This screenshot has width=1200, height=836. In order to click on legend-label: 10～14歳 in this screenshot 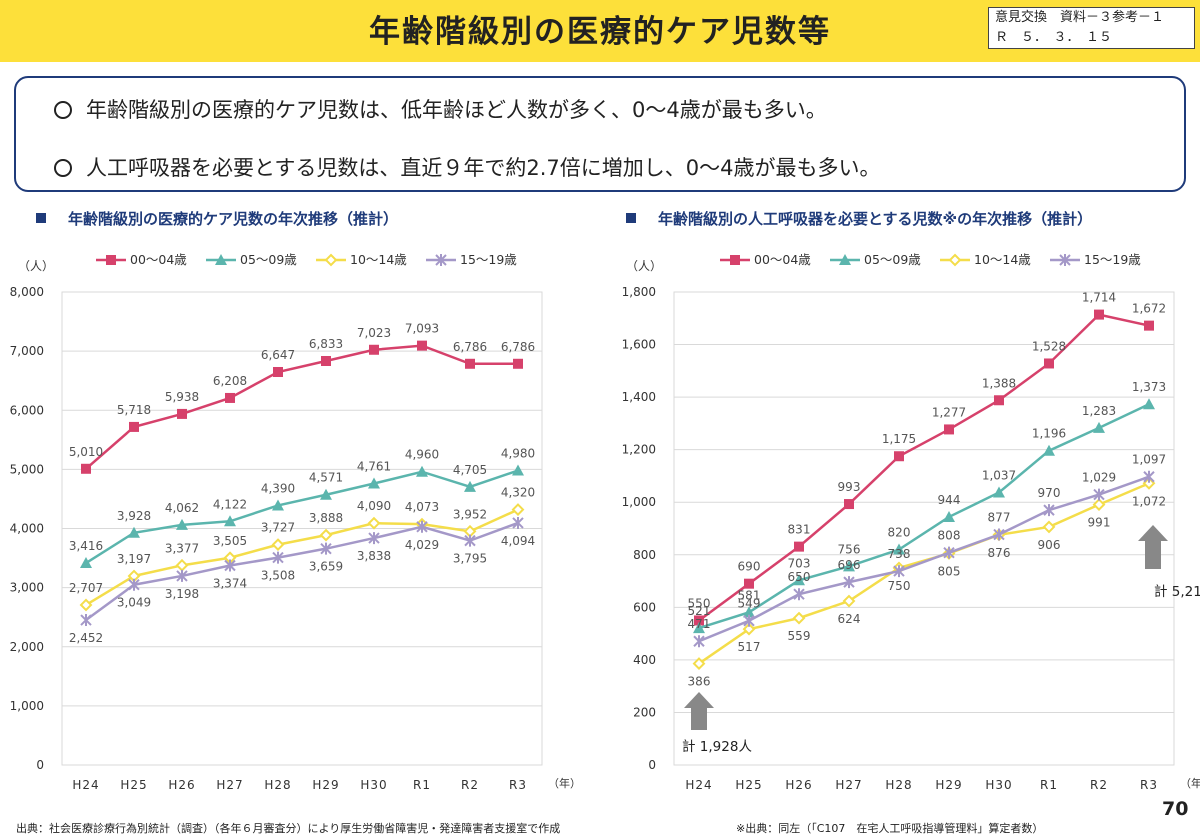, I will do `click(1002, 259)`.